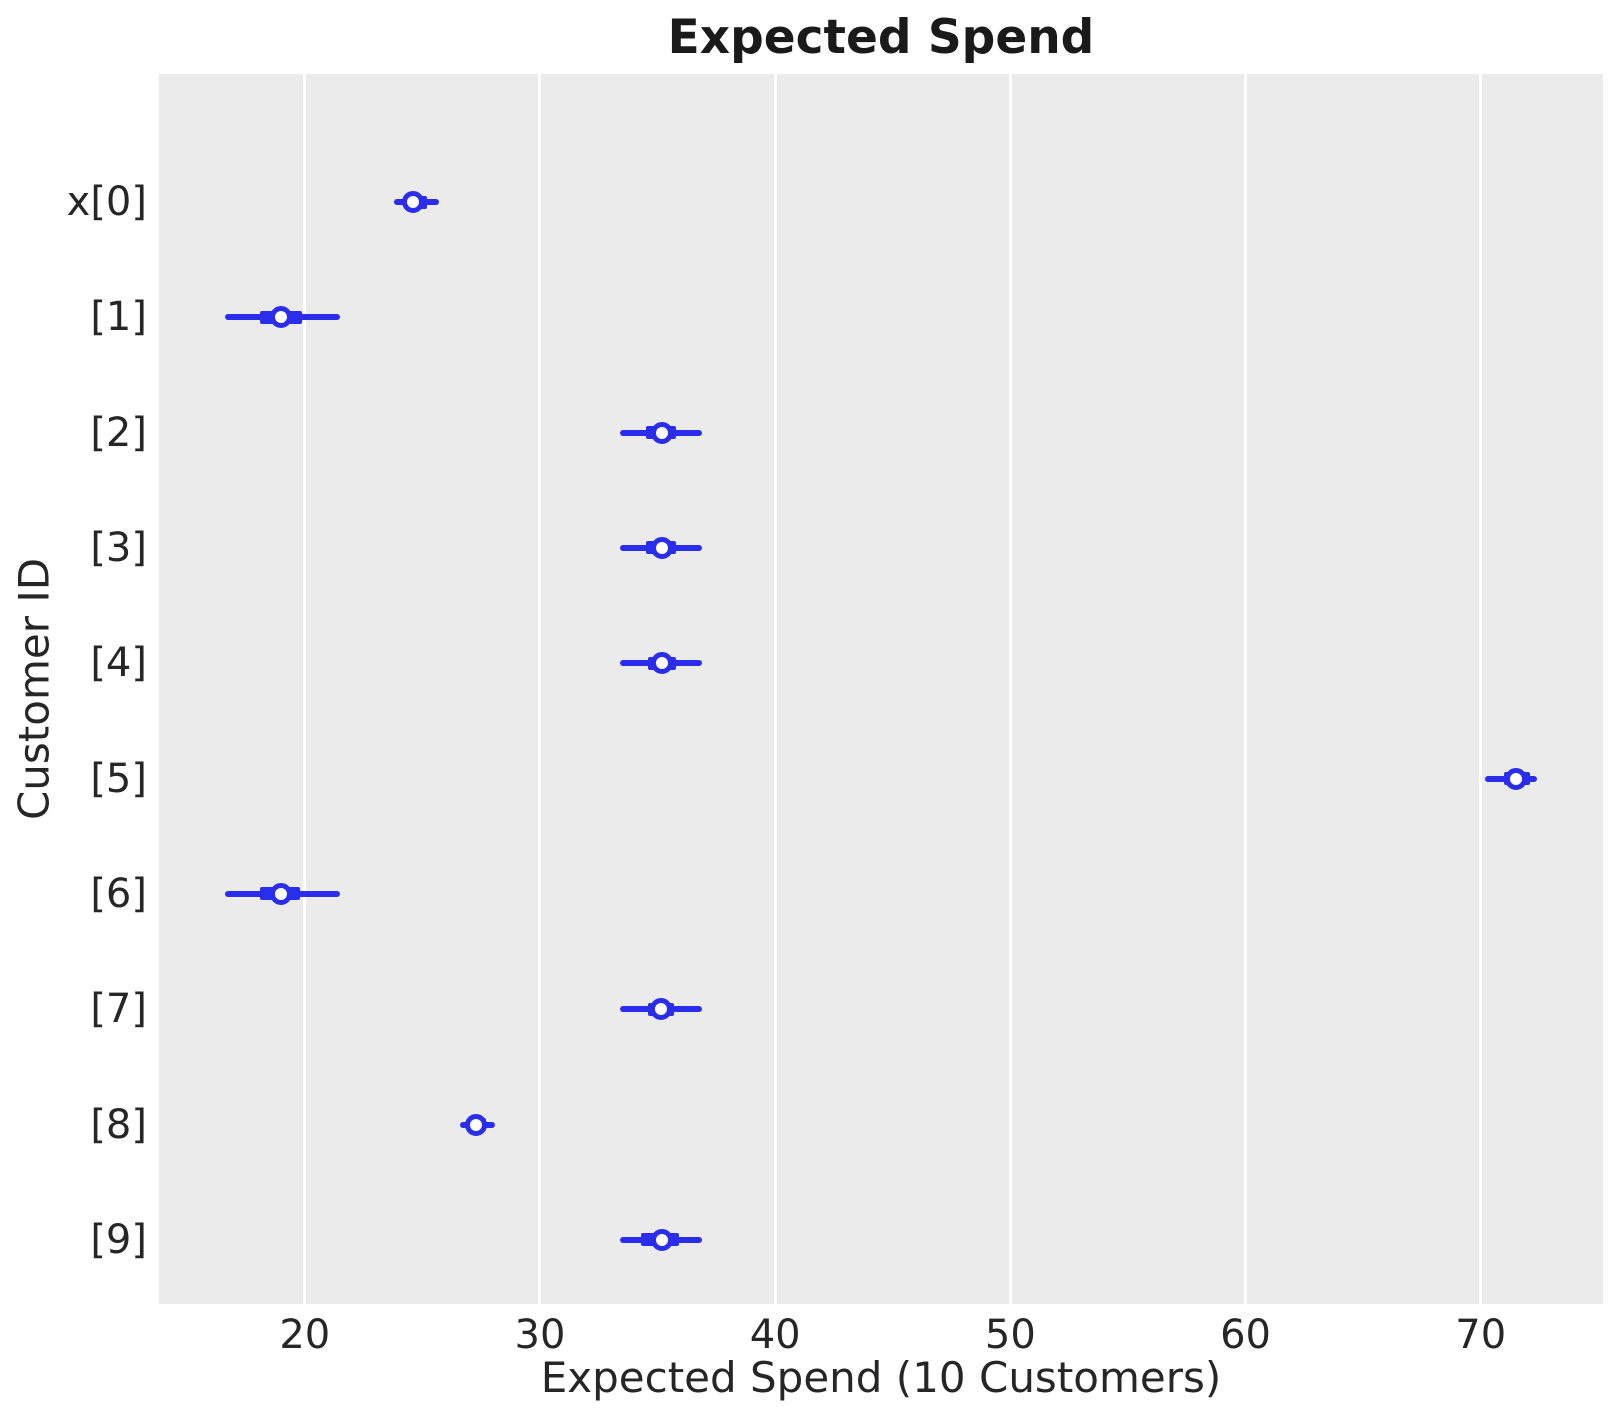 The height and width of the screenshot is (1423, 1623). Describe the element at coordinates (881, 1377) in the screenshot. I see `x-axis-label: Expected Spend (10 Customers)` at that location.